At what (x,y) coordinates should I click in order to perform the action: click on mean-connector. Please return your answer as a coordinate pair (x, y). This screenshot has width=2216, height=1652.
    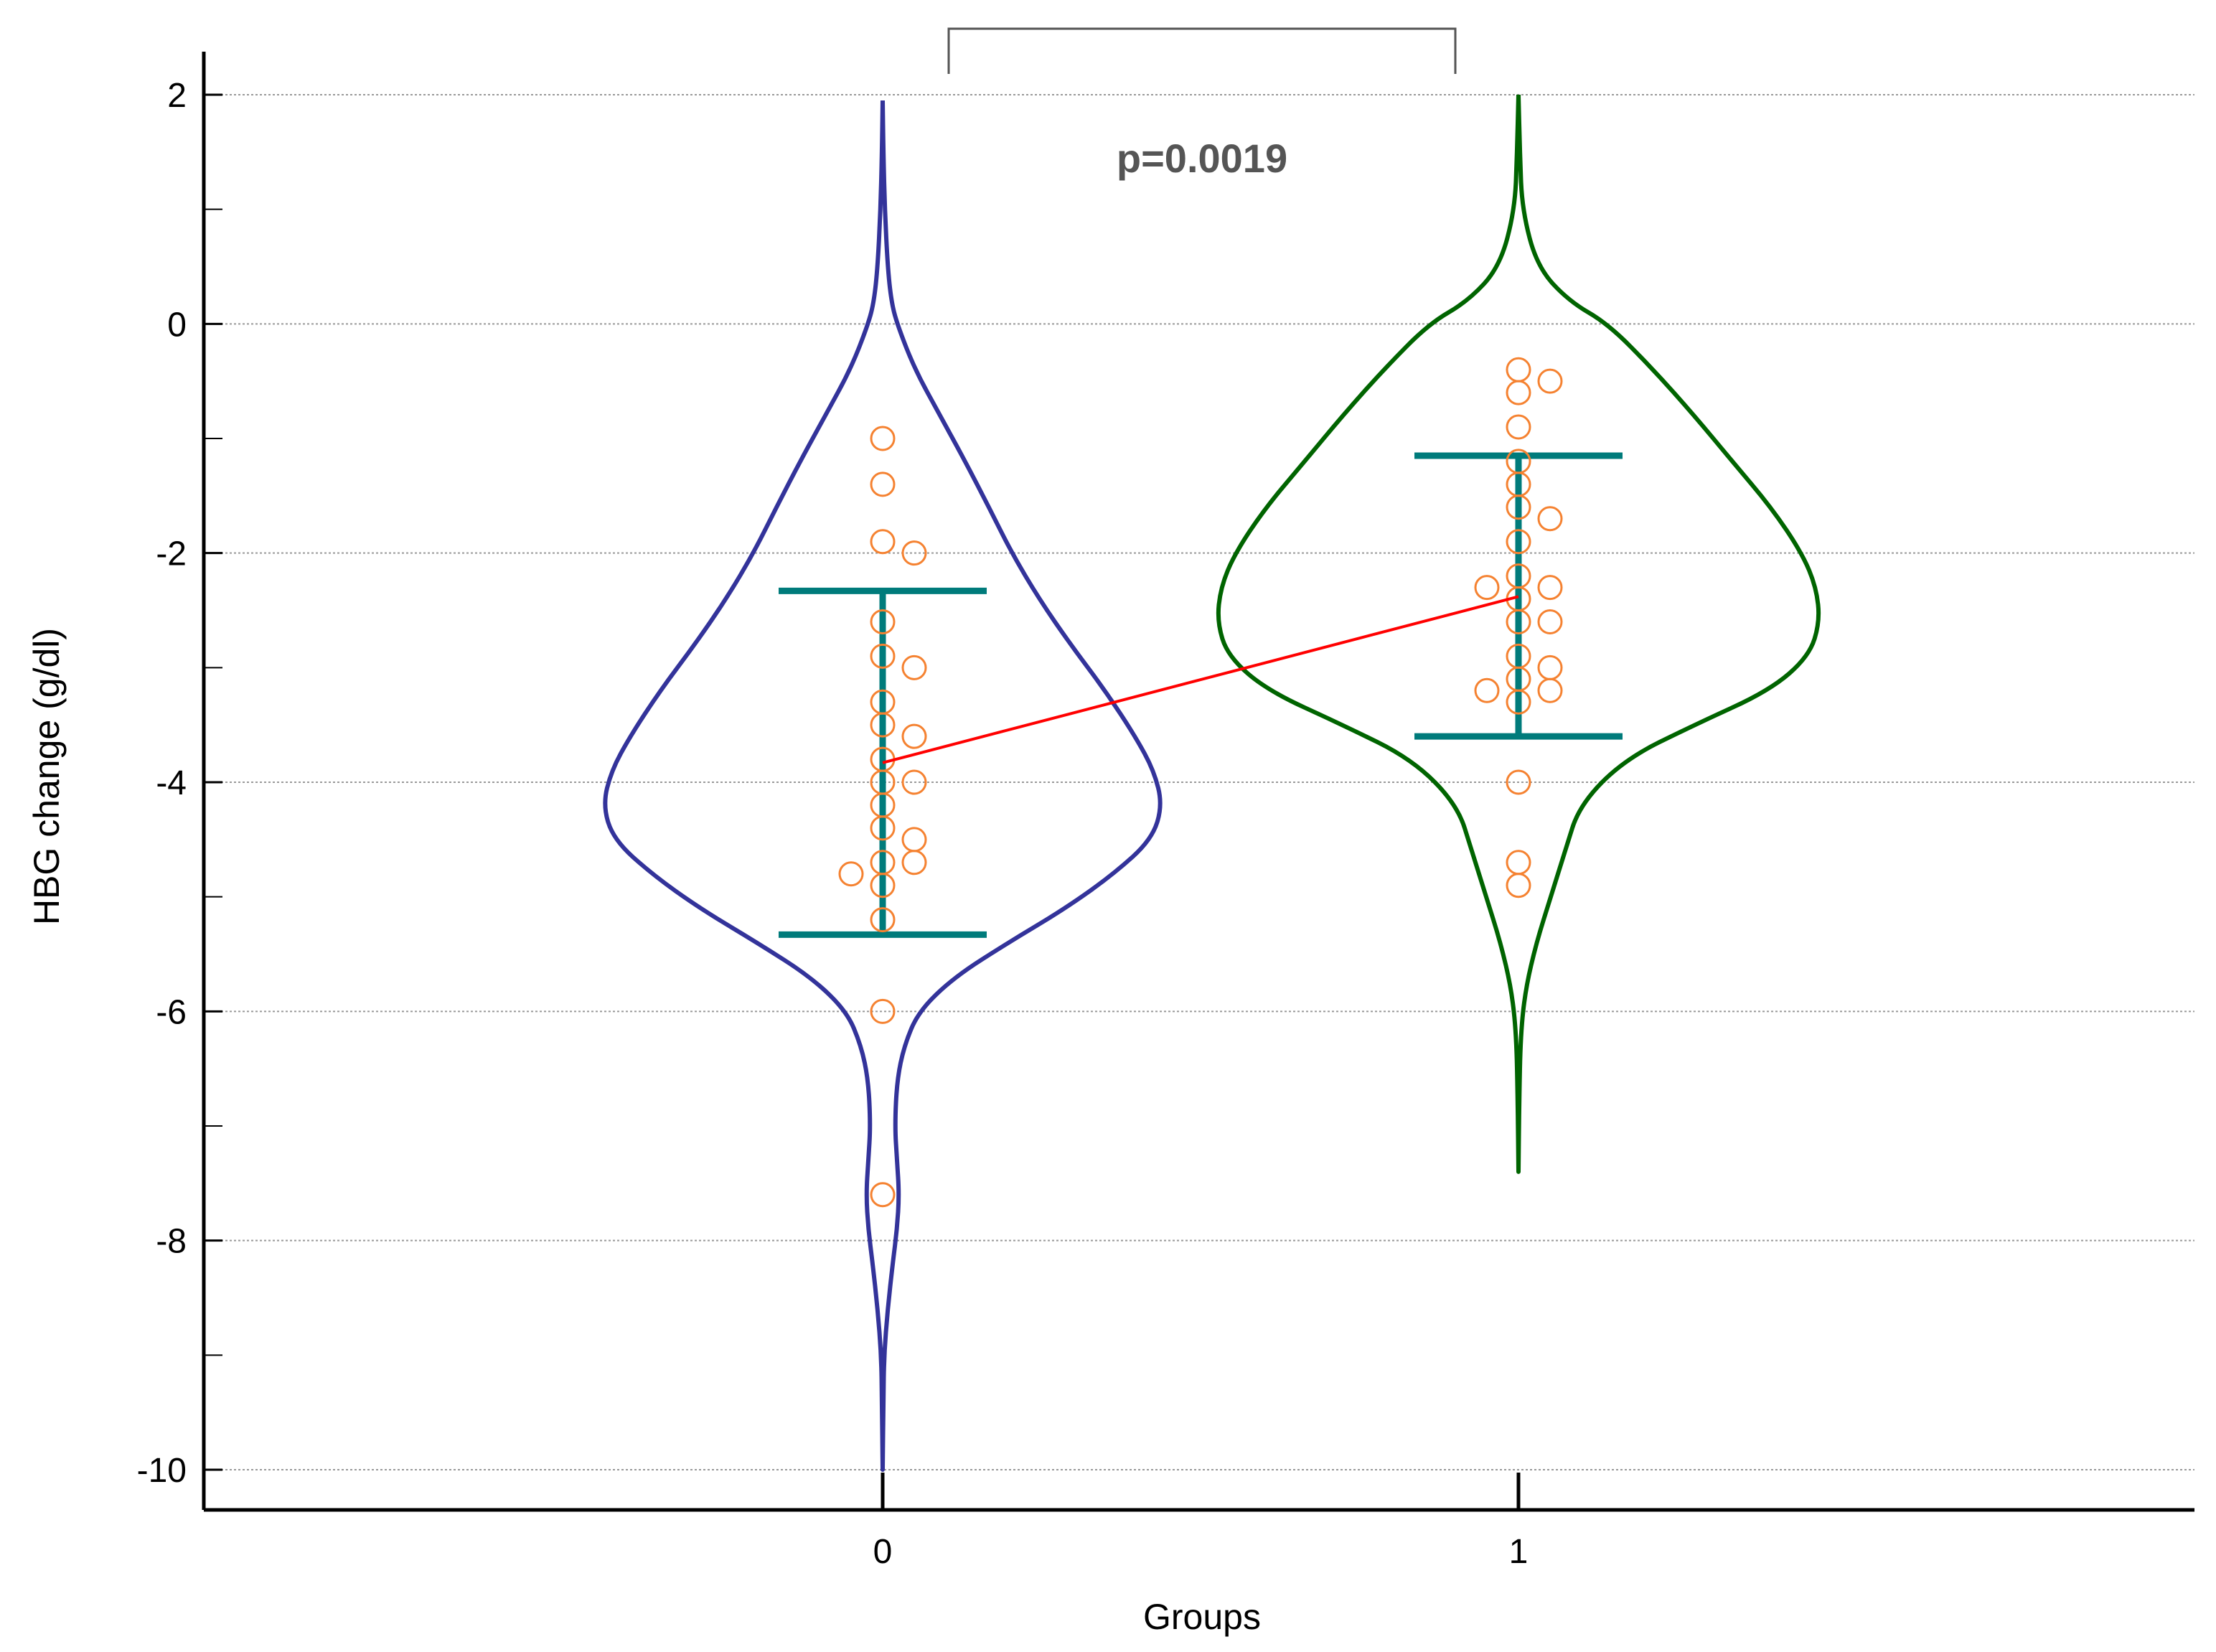
    Looking at the image, I should click on (1200, 679).